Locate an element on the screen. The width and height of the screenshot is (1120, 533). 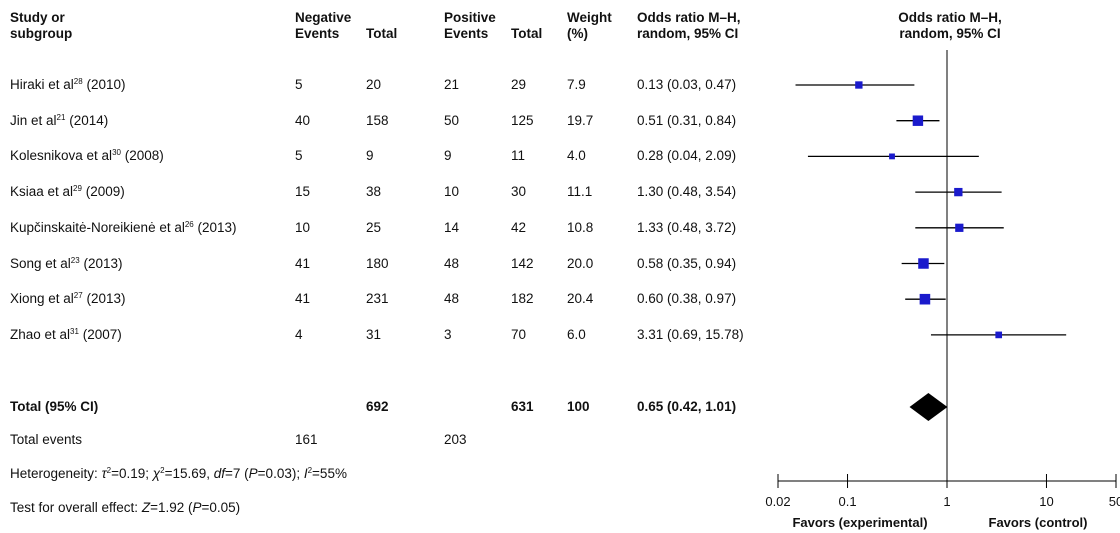
cell-positive-total: 30 is located at coordinates (519, 192).